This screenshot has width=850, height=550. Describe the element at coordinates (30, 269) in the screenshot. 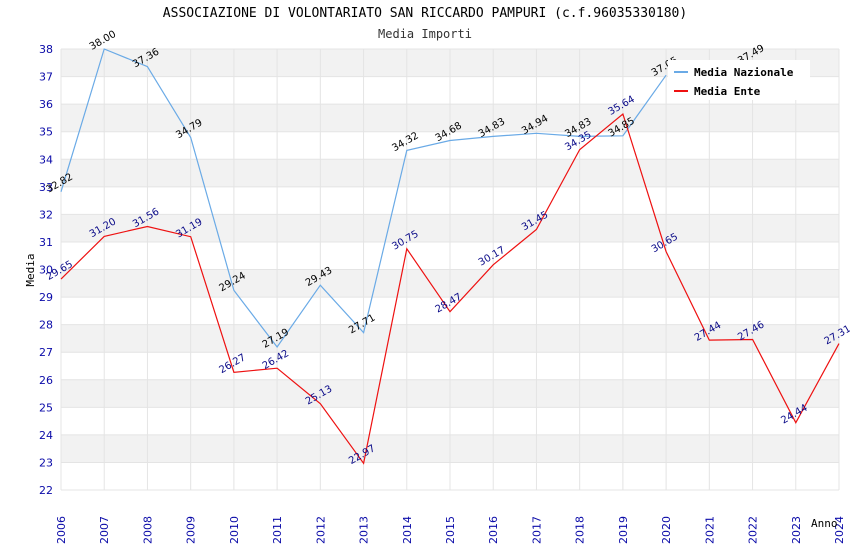

I see `y-axis-title: Media` at that location.